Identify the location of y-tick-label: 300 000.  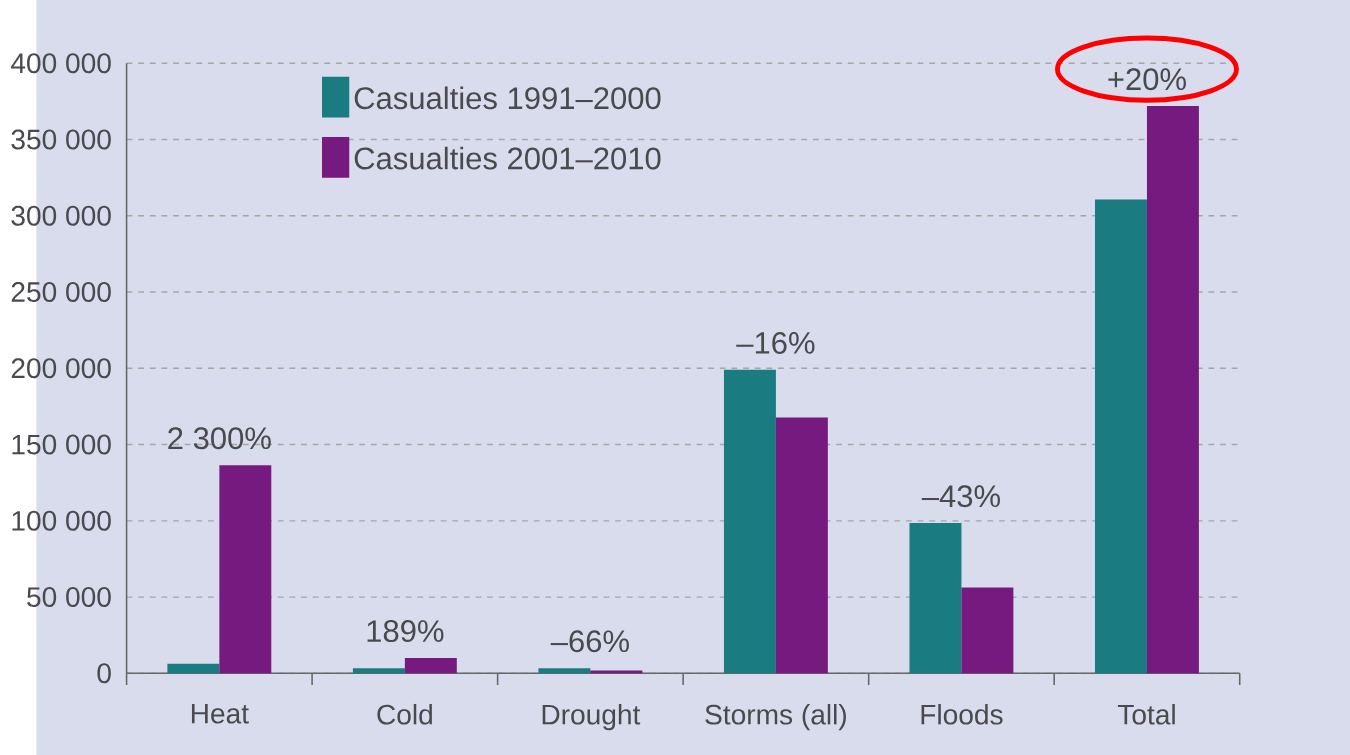
(61, 215).